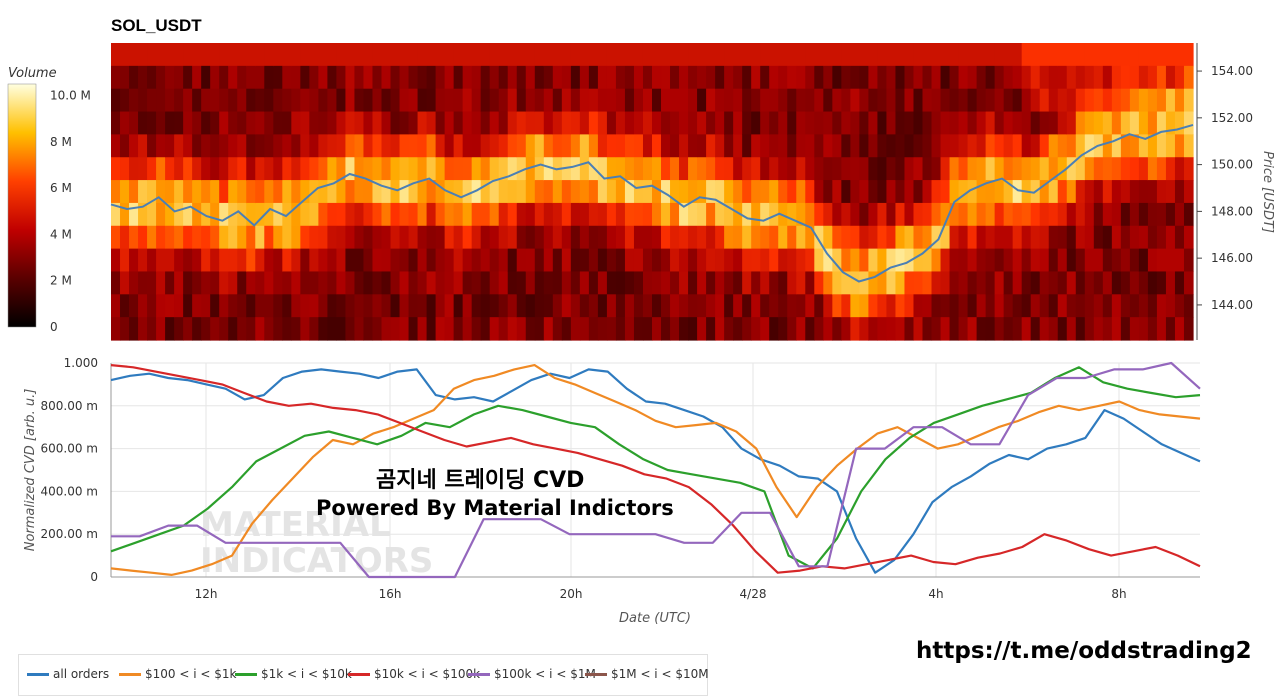 The image size is (1280, 696). I want to click on legend-item: $1M < i < $10M, so click(647, 674).